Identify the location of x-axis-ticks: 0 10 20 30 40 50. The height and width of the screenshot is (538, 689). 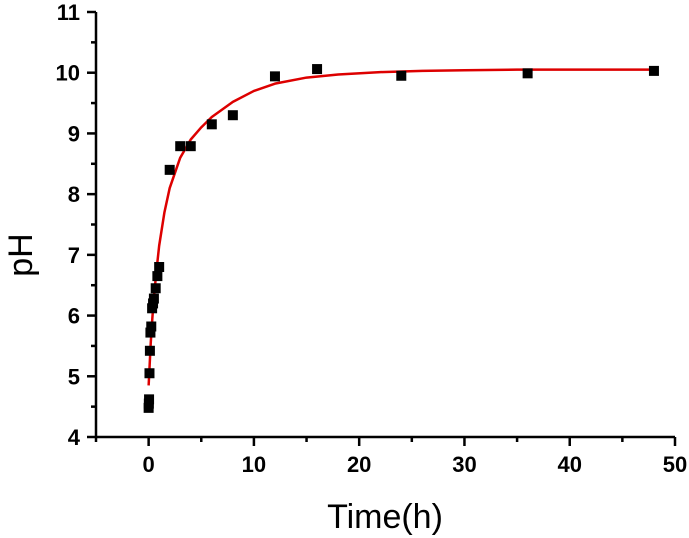
(390, 457).